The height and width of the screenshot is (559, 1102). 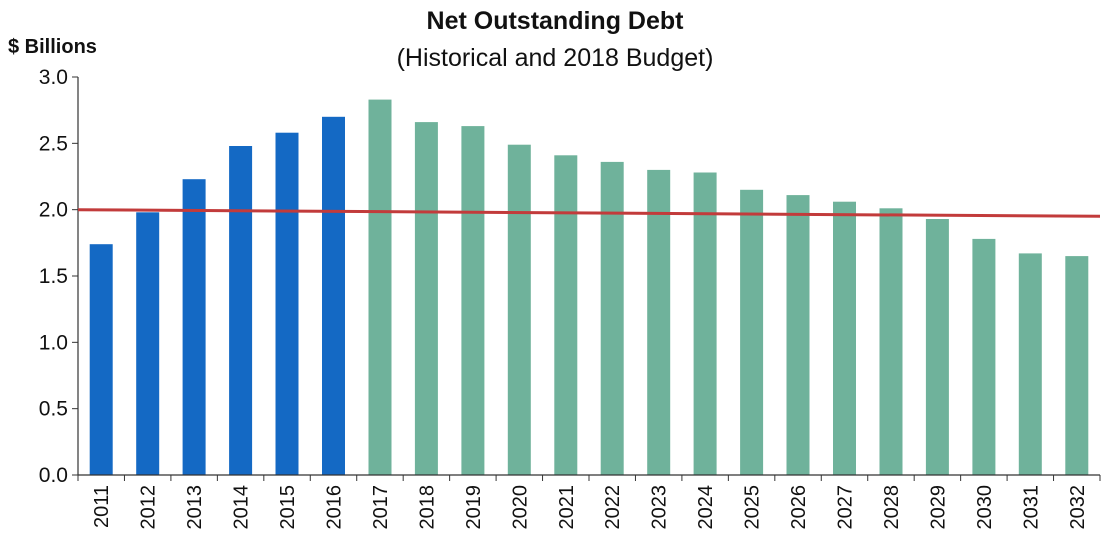 I want to click on bar-2023, so click(x=659, y=322).